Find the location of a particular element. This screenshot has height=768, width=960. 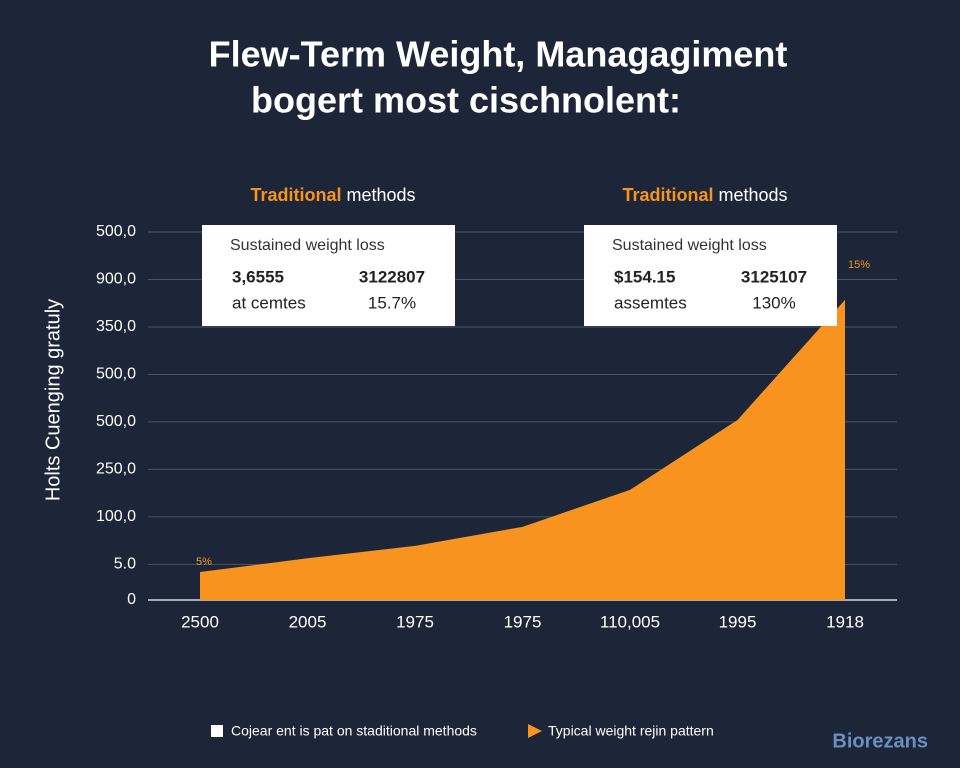

panel-cell: 3125107 is located at coordinates (774, 276).